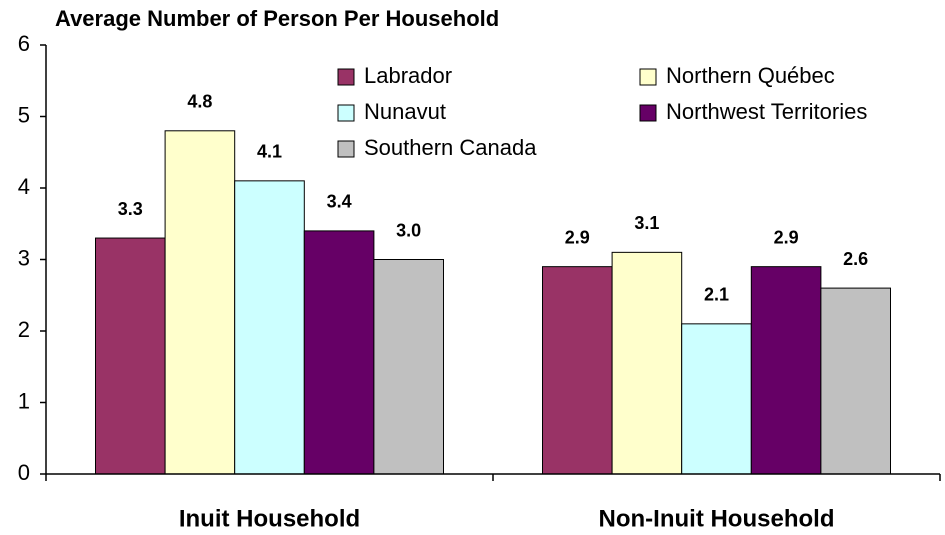  What do you see at coordinates (269, 152) in the screenshot?
I see `value-label: 4.1` at bounding box center [269, 152].